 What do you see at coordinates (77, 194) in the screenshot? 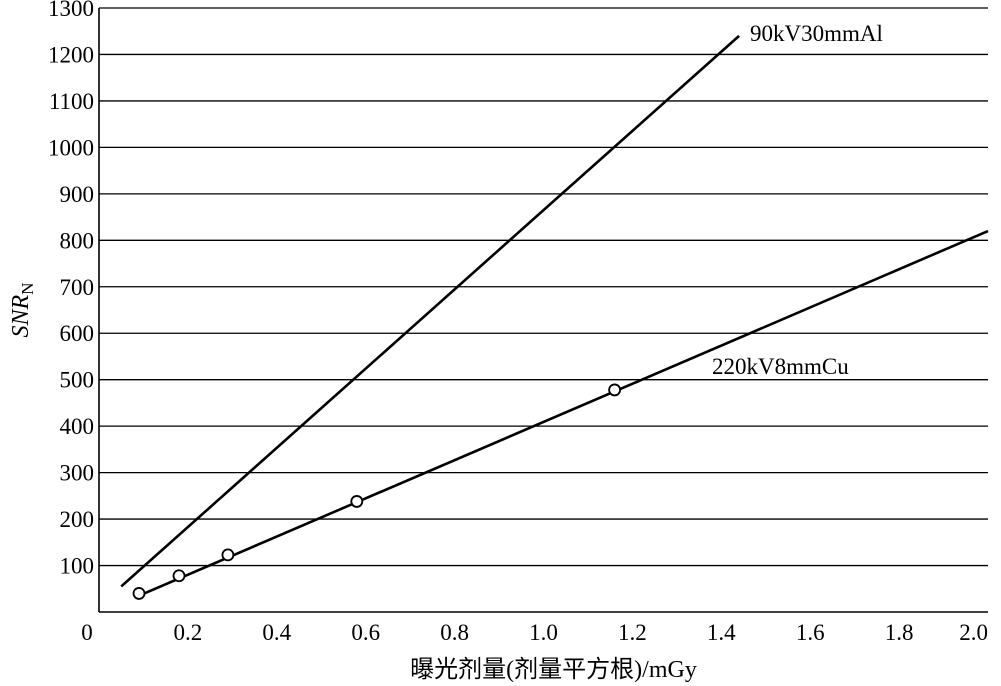
I see `y-tick-label: 900` at bounding box center [77, 194].